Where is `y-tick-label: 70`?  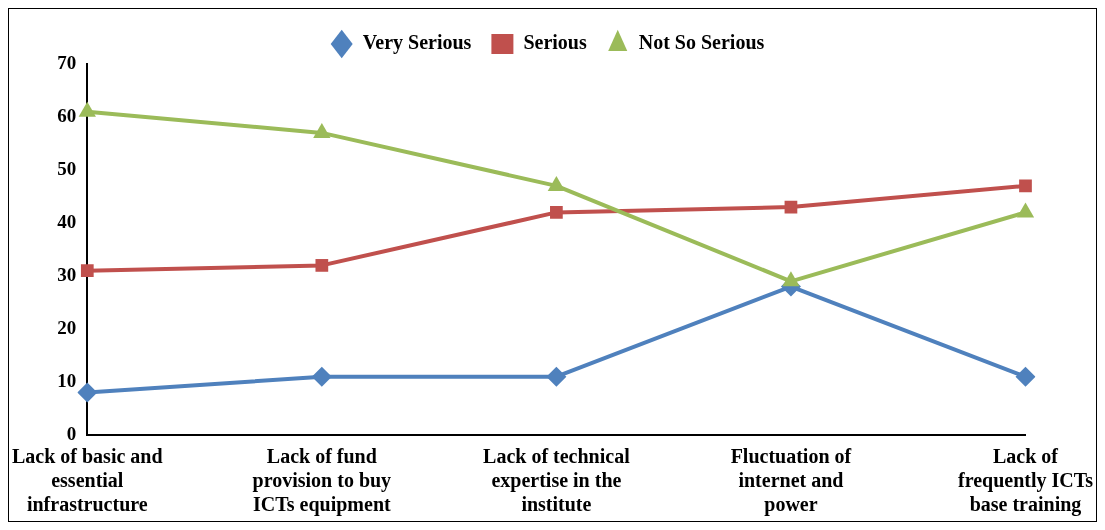 y-tick-label: 70 is located at coordinates (67, 62).